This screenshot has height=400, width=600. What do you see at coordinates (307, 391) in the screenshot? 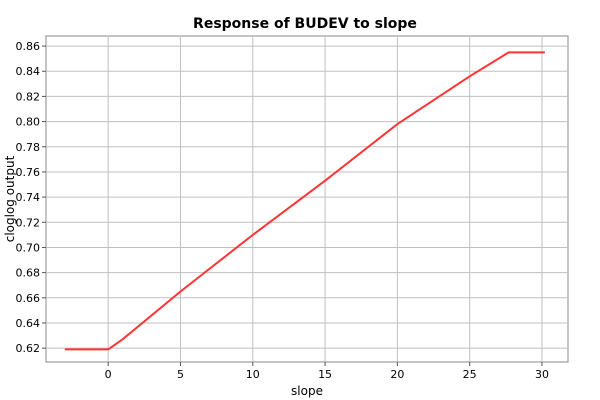
I see `x-axis-title: slope` at bounding box center [307, 391].